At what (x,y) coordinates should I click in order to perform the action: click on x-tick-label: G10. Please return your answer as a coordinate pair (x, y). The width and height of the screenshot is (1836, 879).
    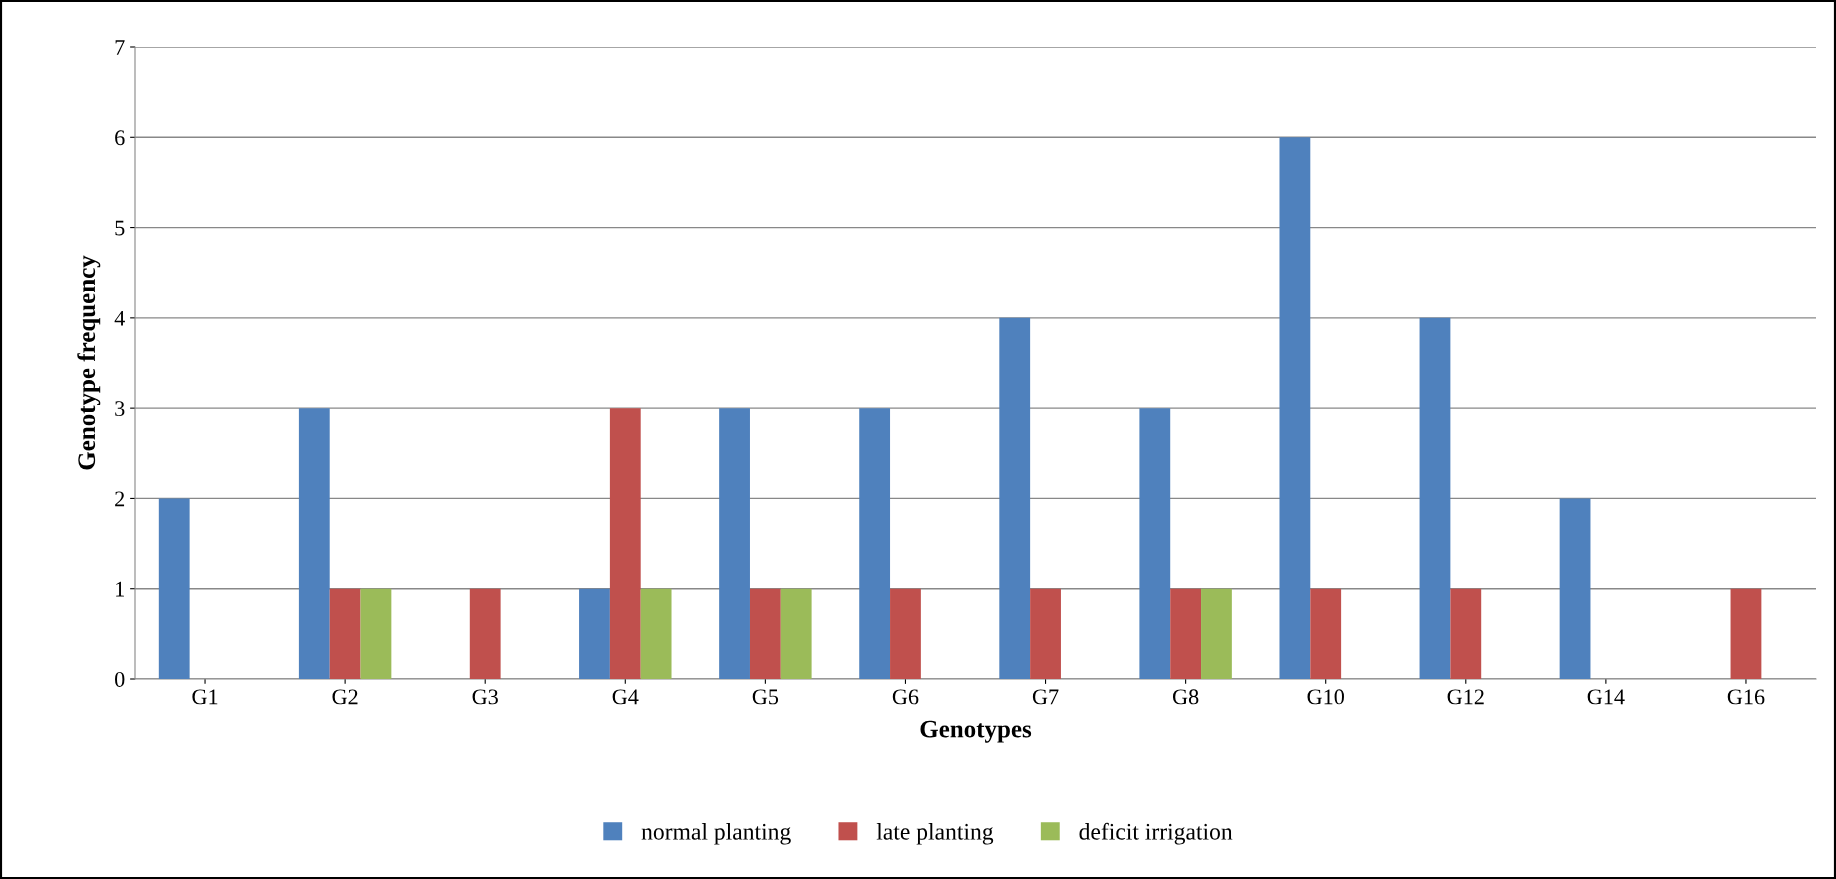
    Looking at the image, I should click on (1325, 697).